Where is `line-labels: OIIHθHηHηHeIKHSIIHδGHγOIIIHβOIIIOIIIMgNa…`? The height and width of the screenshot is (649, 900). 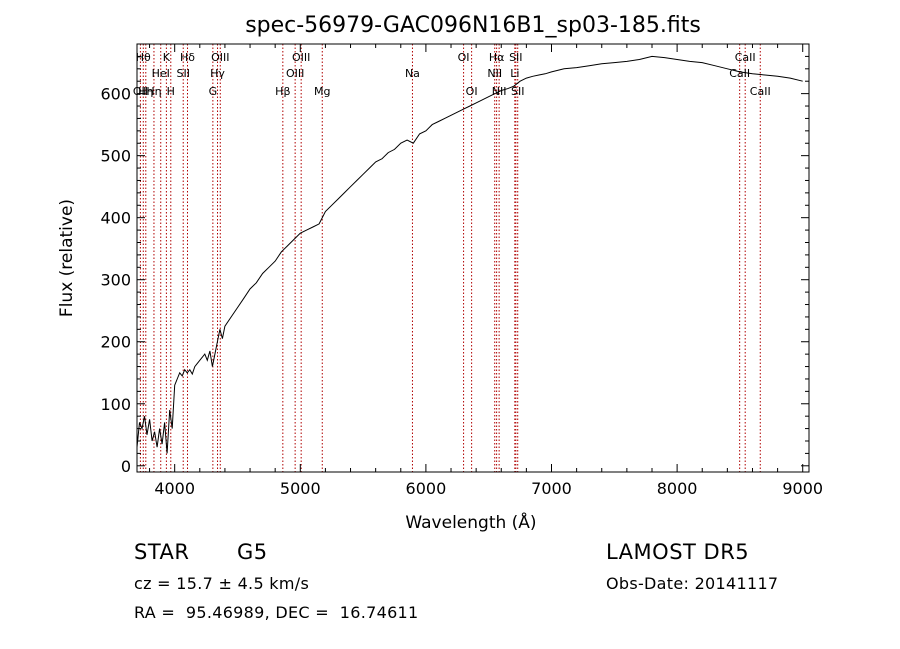 line-labels: OIIHθHηHηHeIKHSIIHδGHγOIIIHβOIIIOIIIMgNa… is located at coordinates (452, 74).